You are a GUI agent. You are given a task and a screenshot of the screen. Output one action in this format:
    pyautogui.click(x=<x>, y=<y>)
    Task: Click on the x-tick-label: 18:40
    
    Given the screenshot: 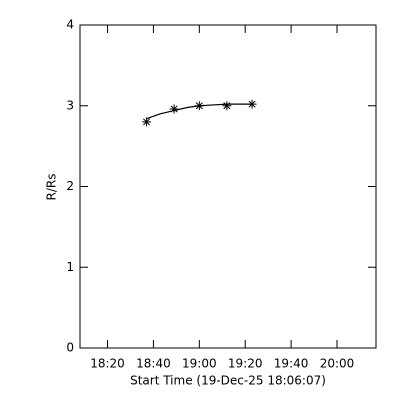 What is the action you would take?
    pyautogui.click(x=153, y=364)
    